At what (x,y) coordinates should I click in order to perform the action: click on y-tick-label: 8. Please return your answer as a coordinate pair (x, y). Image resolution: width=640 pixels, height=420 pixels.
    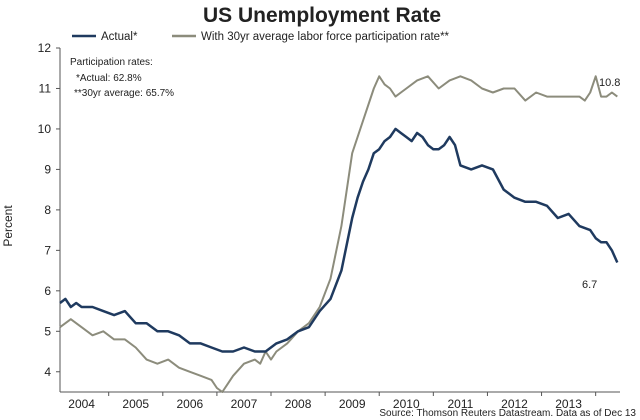
    Looking at the image, I should click on (47, 210).